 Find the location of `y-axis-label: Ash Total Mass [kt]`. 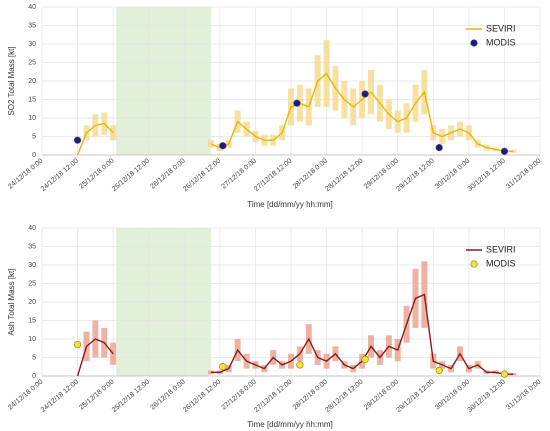

y-axis-label: Ash Total Mass [kt] is located at coordinates (11, 302).